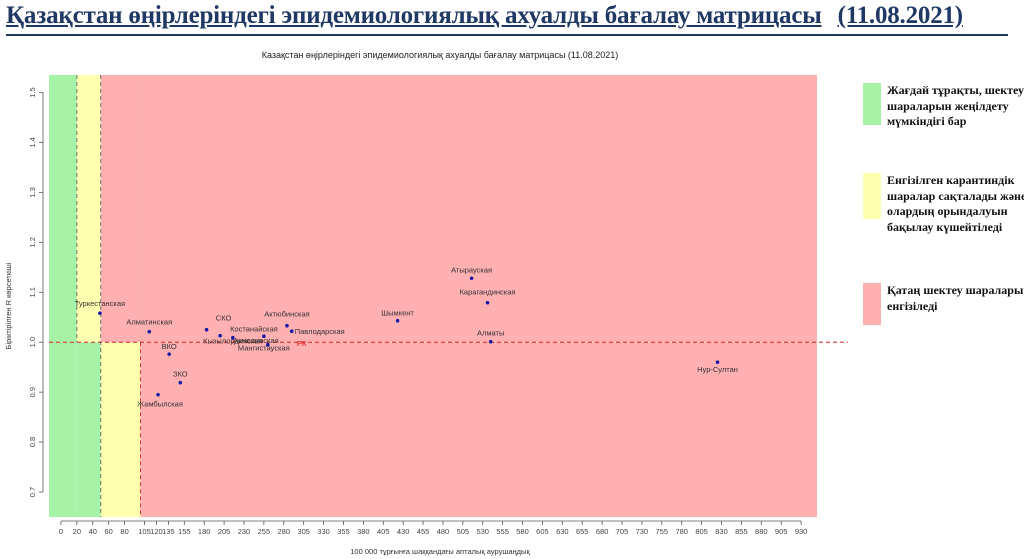 The height and width of the screenshot is (559, 1024). I want to click on y-tick-label-7: 1.4, so click(32, 142).